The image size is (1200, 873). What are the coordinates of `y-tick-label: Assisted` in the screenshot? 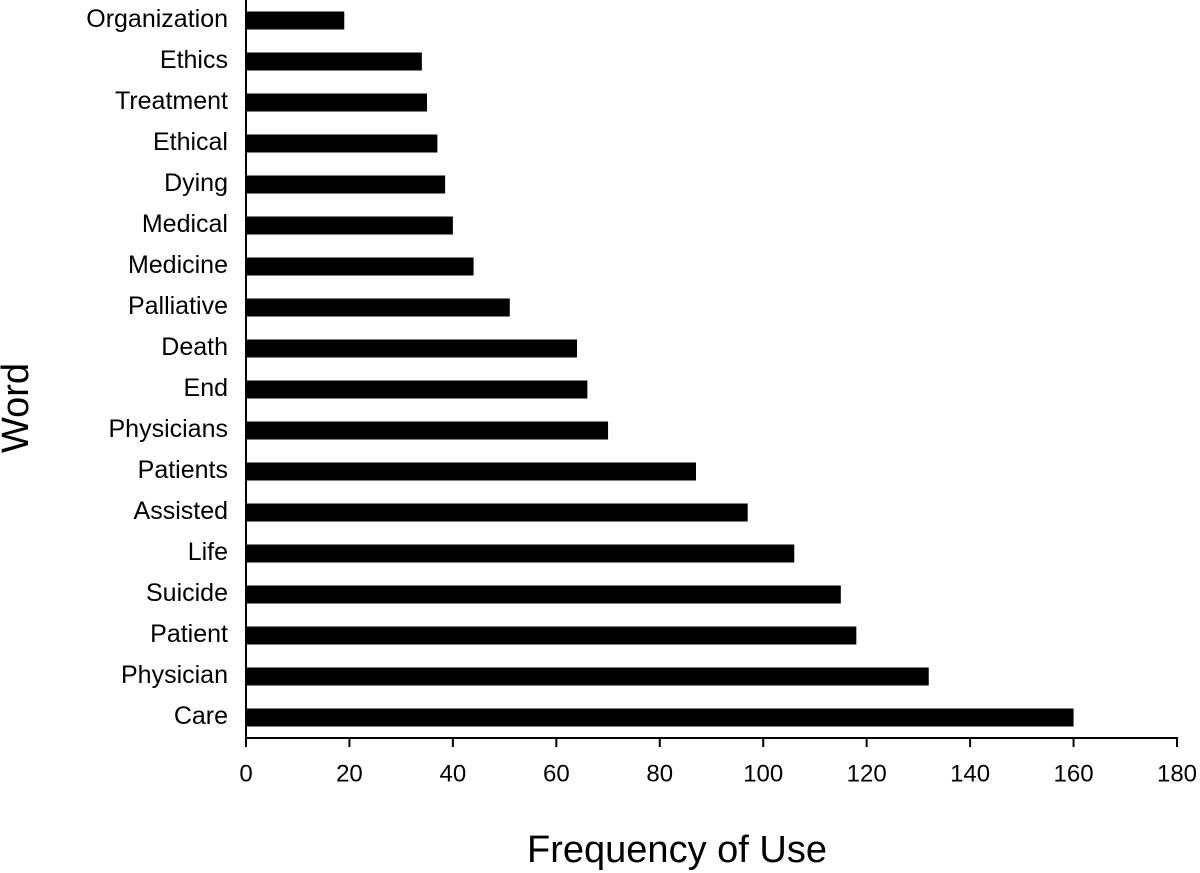 It's located at (181, 511).